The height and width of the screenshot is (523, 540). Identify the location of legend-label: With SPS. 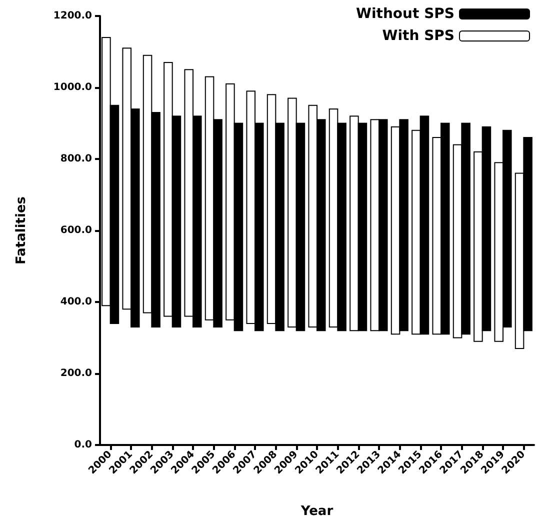
(418, 36).